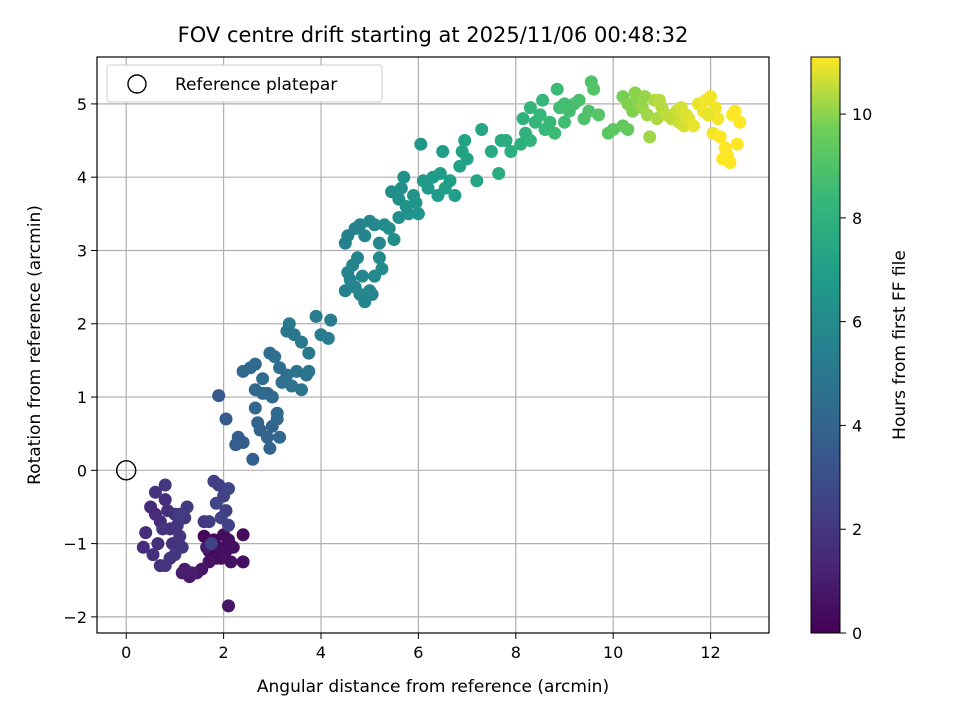 The height and width of the screenshot is (724, 960). Describe the element at coordinates (857, 218) in the screenshot. I see `colorbar-tick-label: 8` at that location.